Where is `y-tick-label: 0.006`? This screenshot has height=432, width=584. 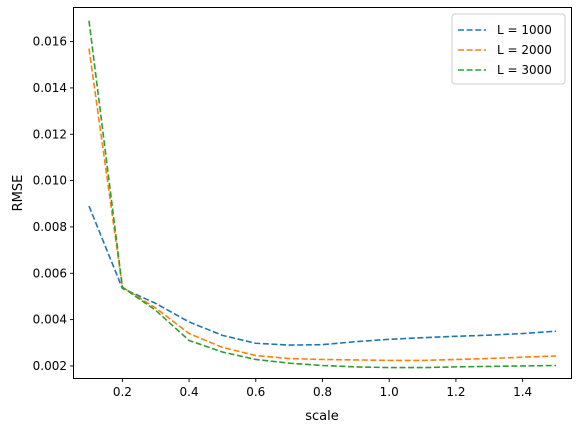
y-tick-label: 0.006 is located at coordinates (50, 273).